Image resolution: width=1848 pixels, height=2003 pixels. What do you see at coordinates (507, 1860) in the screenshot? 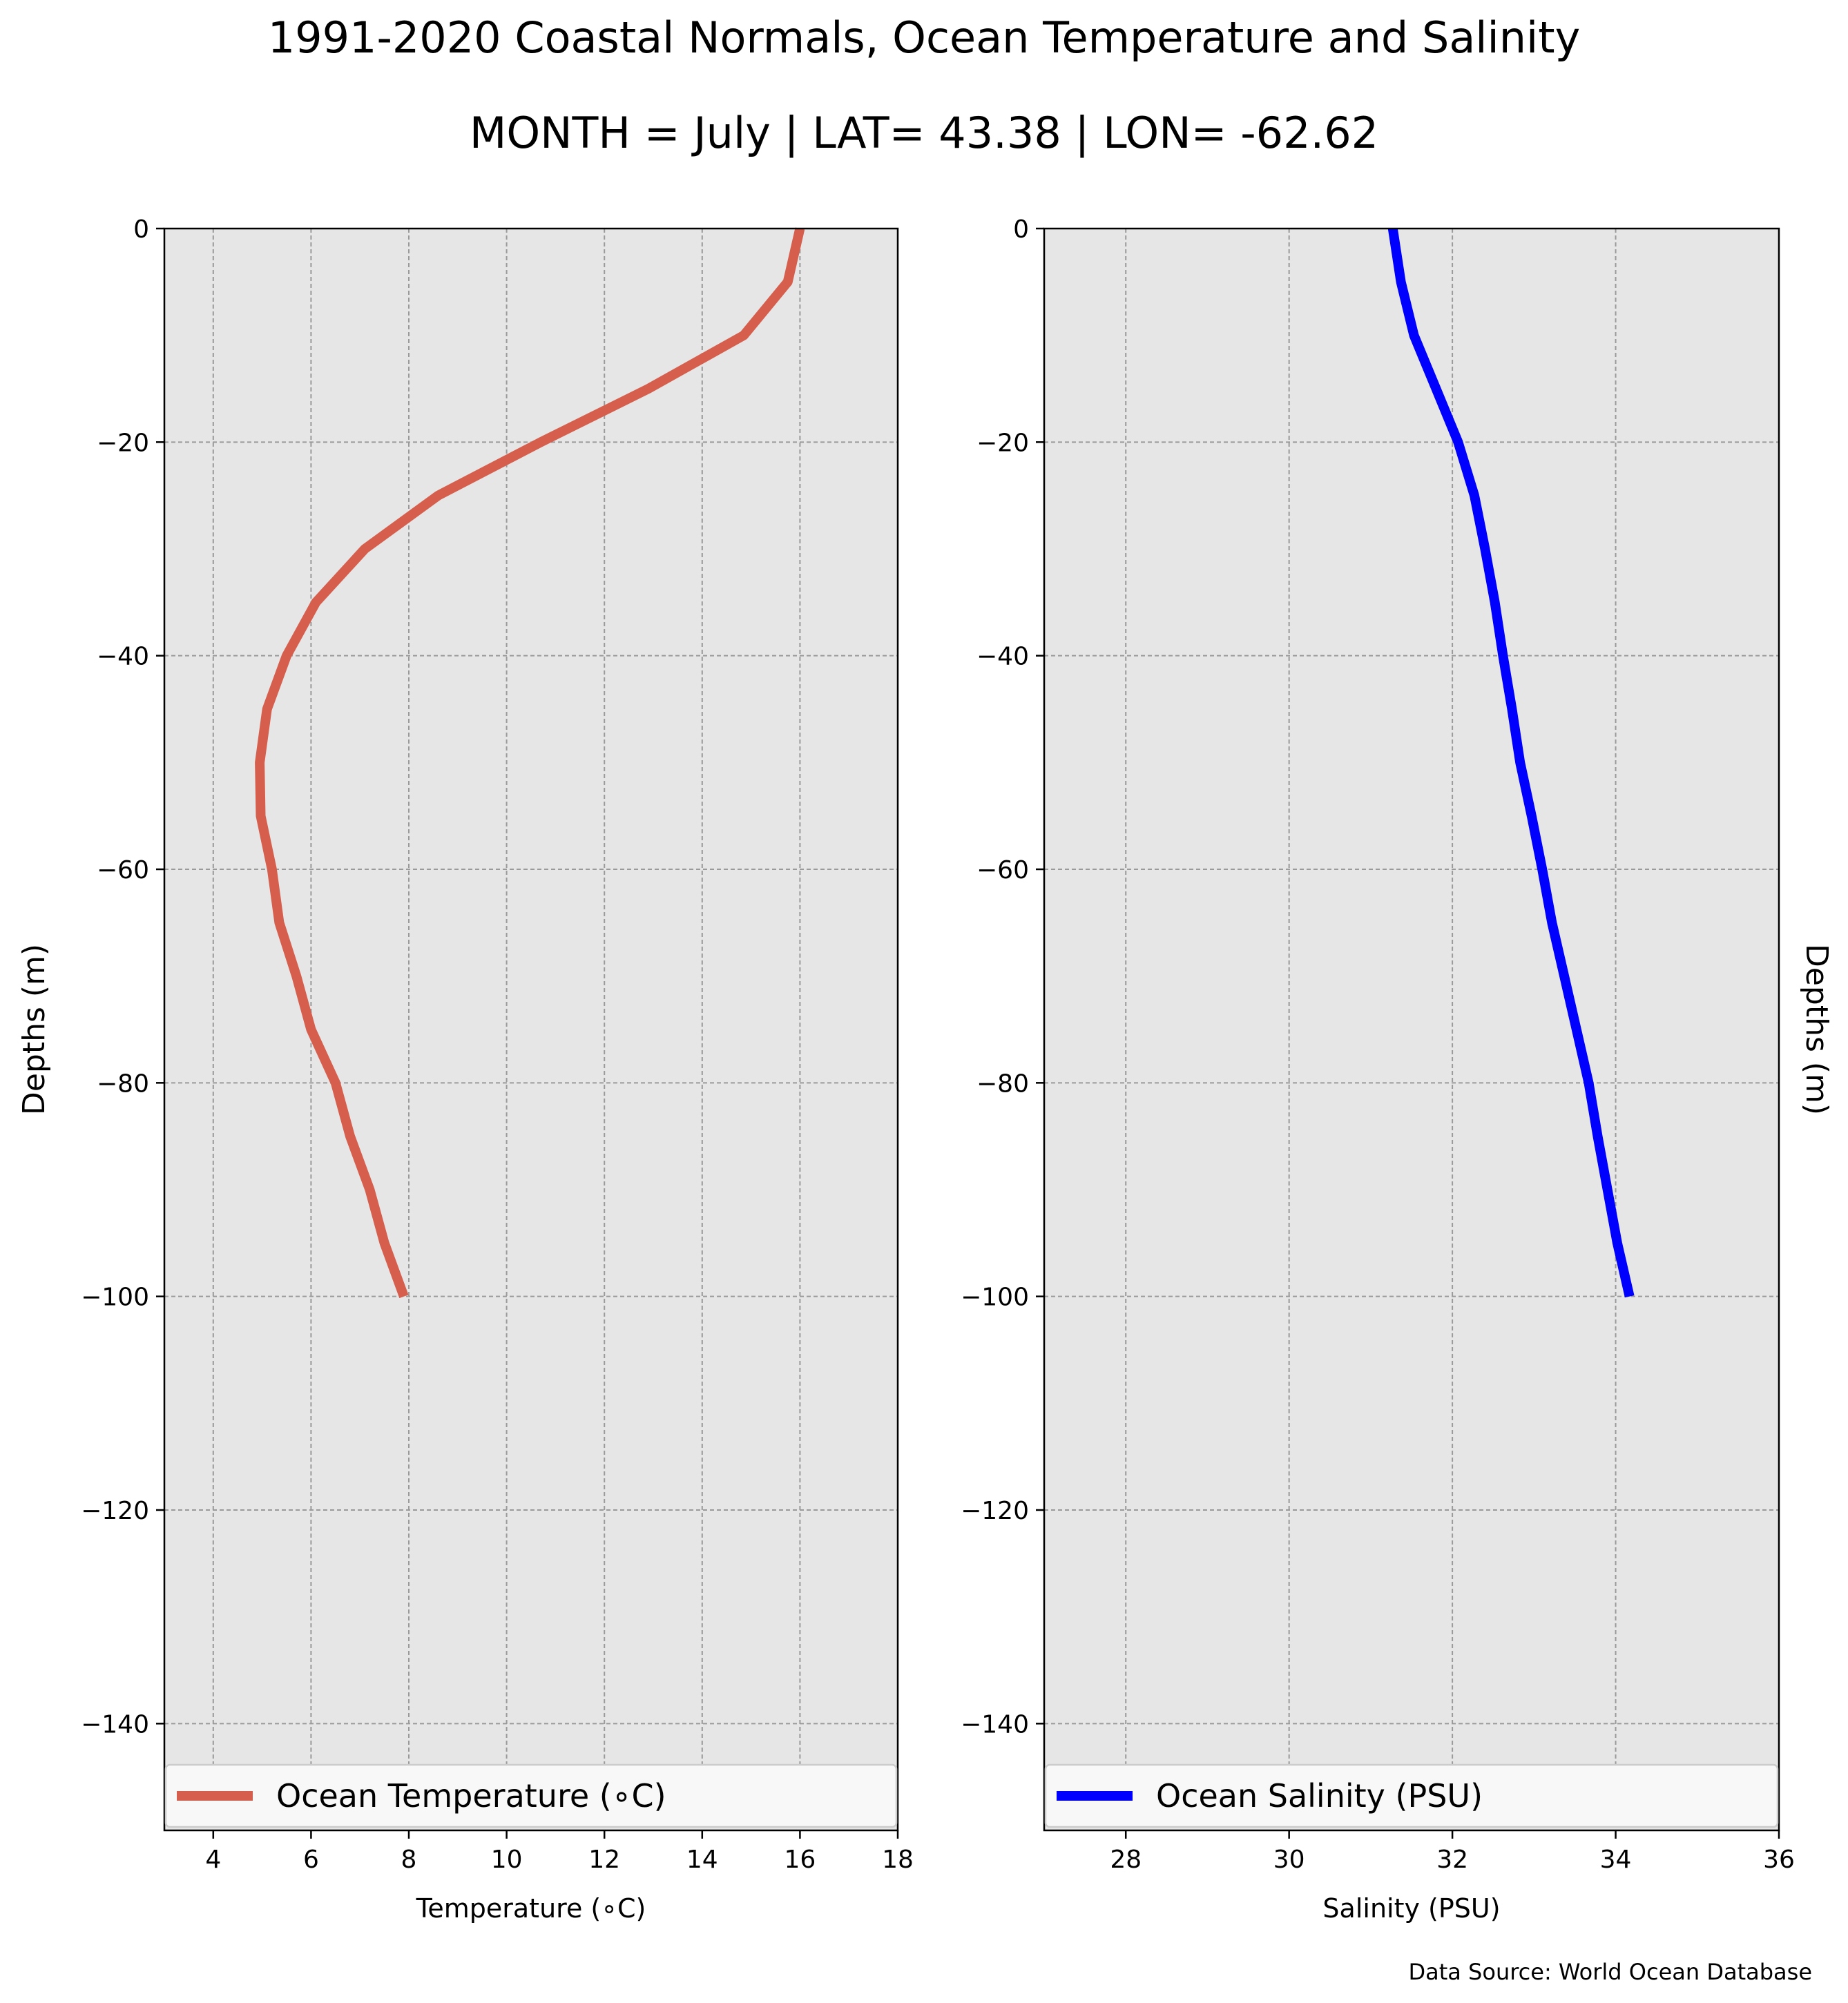
I see `x-tick-label: 10` at bounding box center [507, 1860].